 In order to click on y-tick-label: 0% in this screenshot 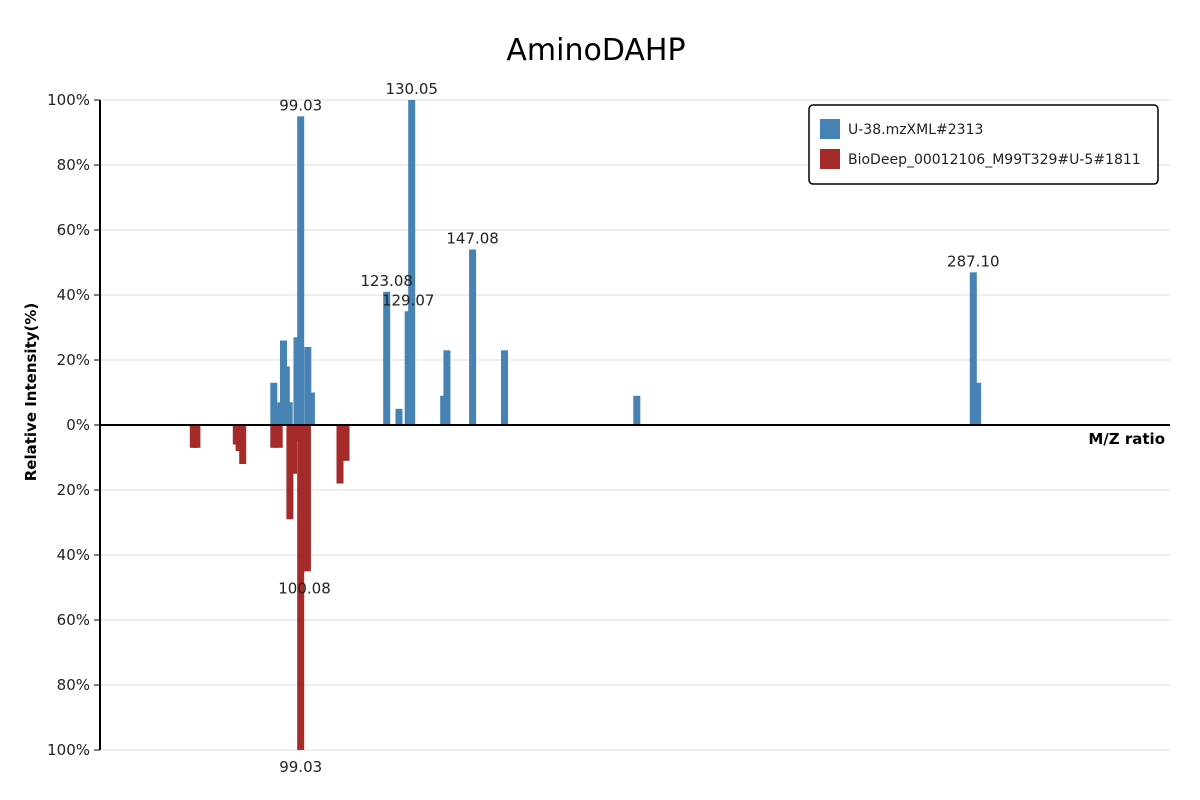, I will do `click(78, 425)`.